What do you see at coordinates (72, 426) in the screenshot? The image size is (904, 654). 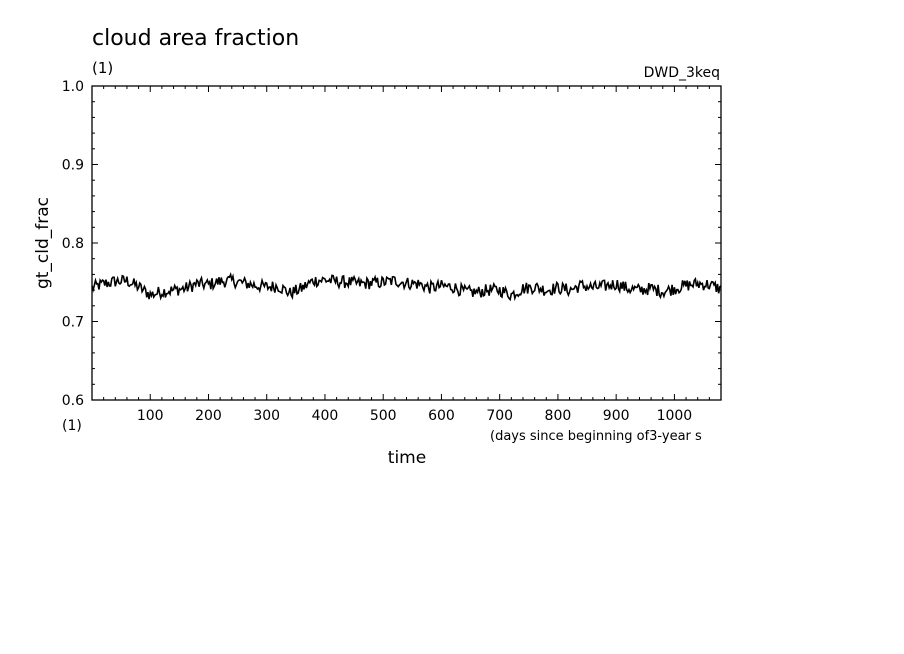 I see `x-axis-units-corner: (1)` at bounding box center [72, 426].